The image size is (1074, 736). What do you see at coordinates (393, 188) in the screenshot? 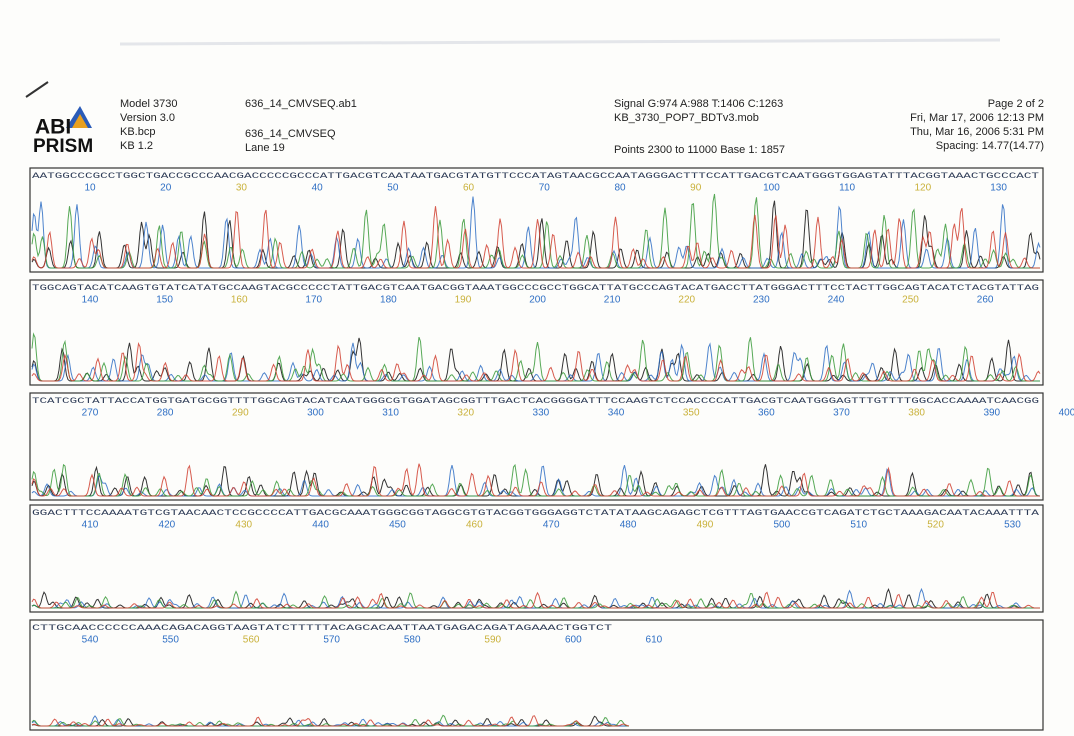
I see `base-position: 50` at bounding box center [393, 188].